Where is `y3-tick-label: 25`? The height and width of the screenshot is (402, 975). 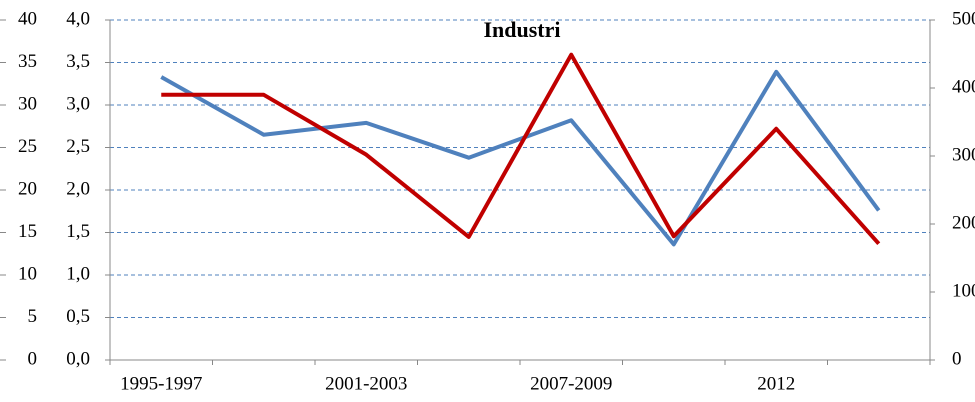
y3-tick-label: 25 is located at coordinates (27, 146).